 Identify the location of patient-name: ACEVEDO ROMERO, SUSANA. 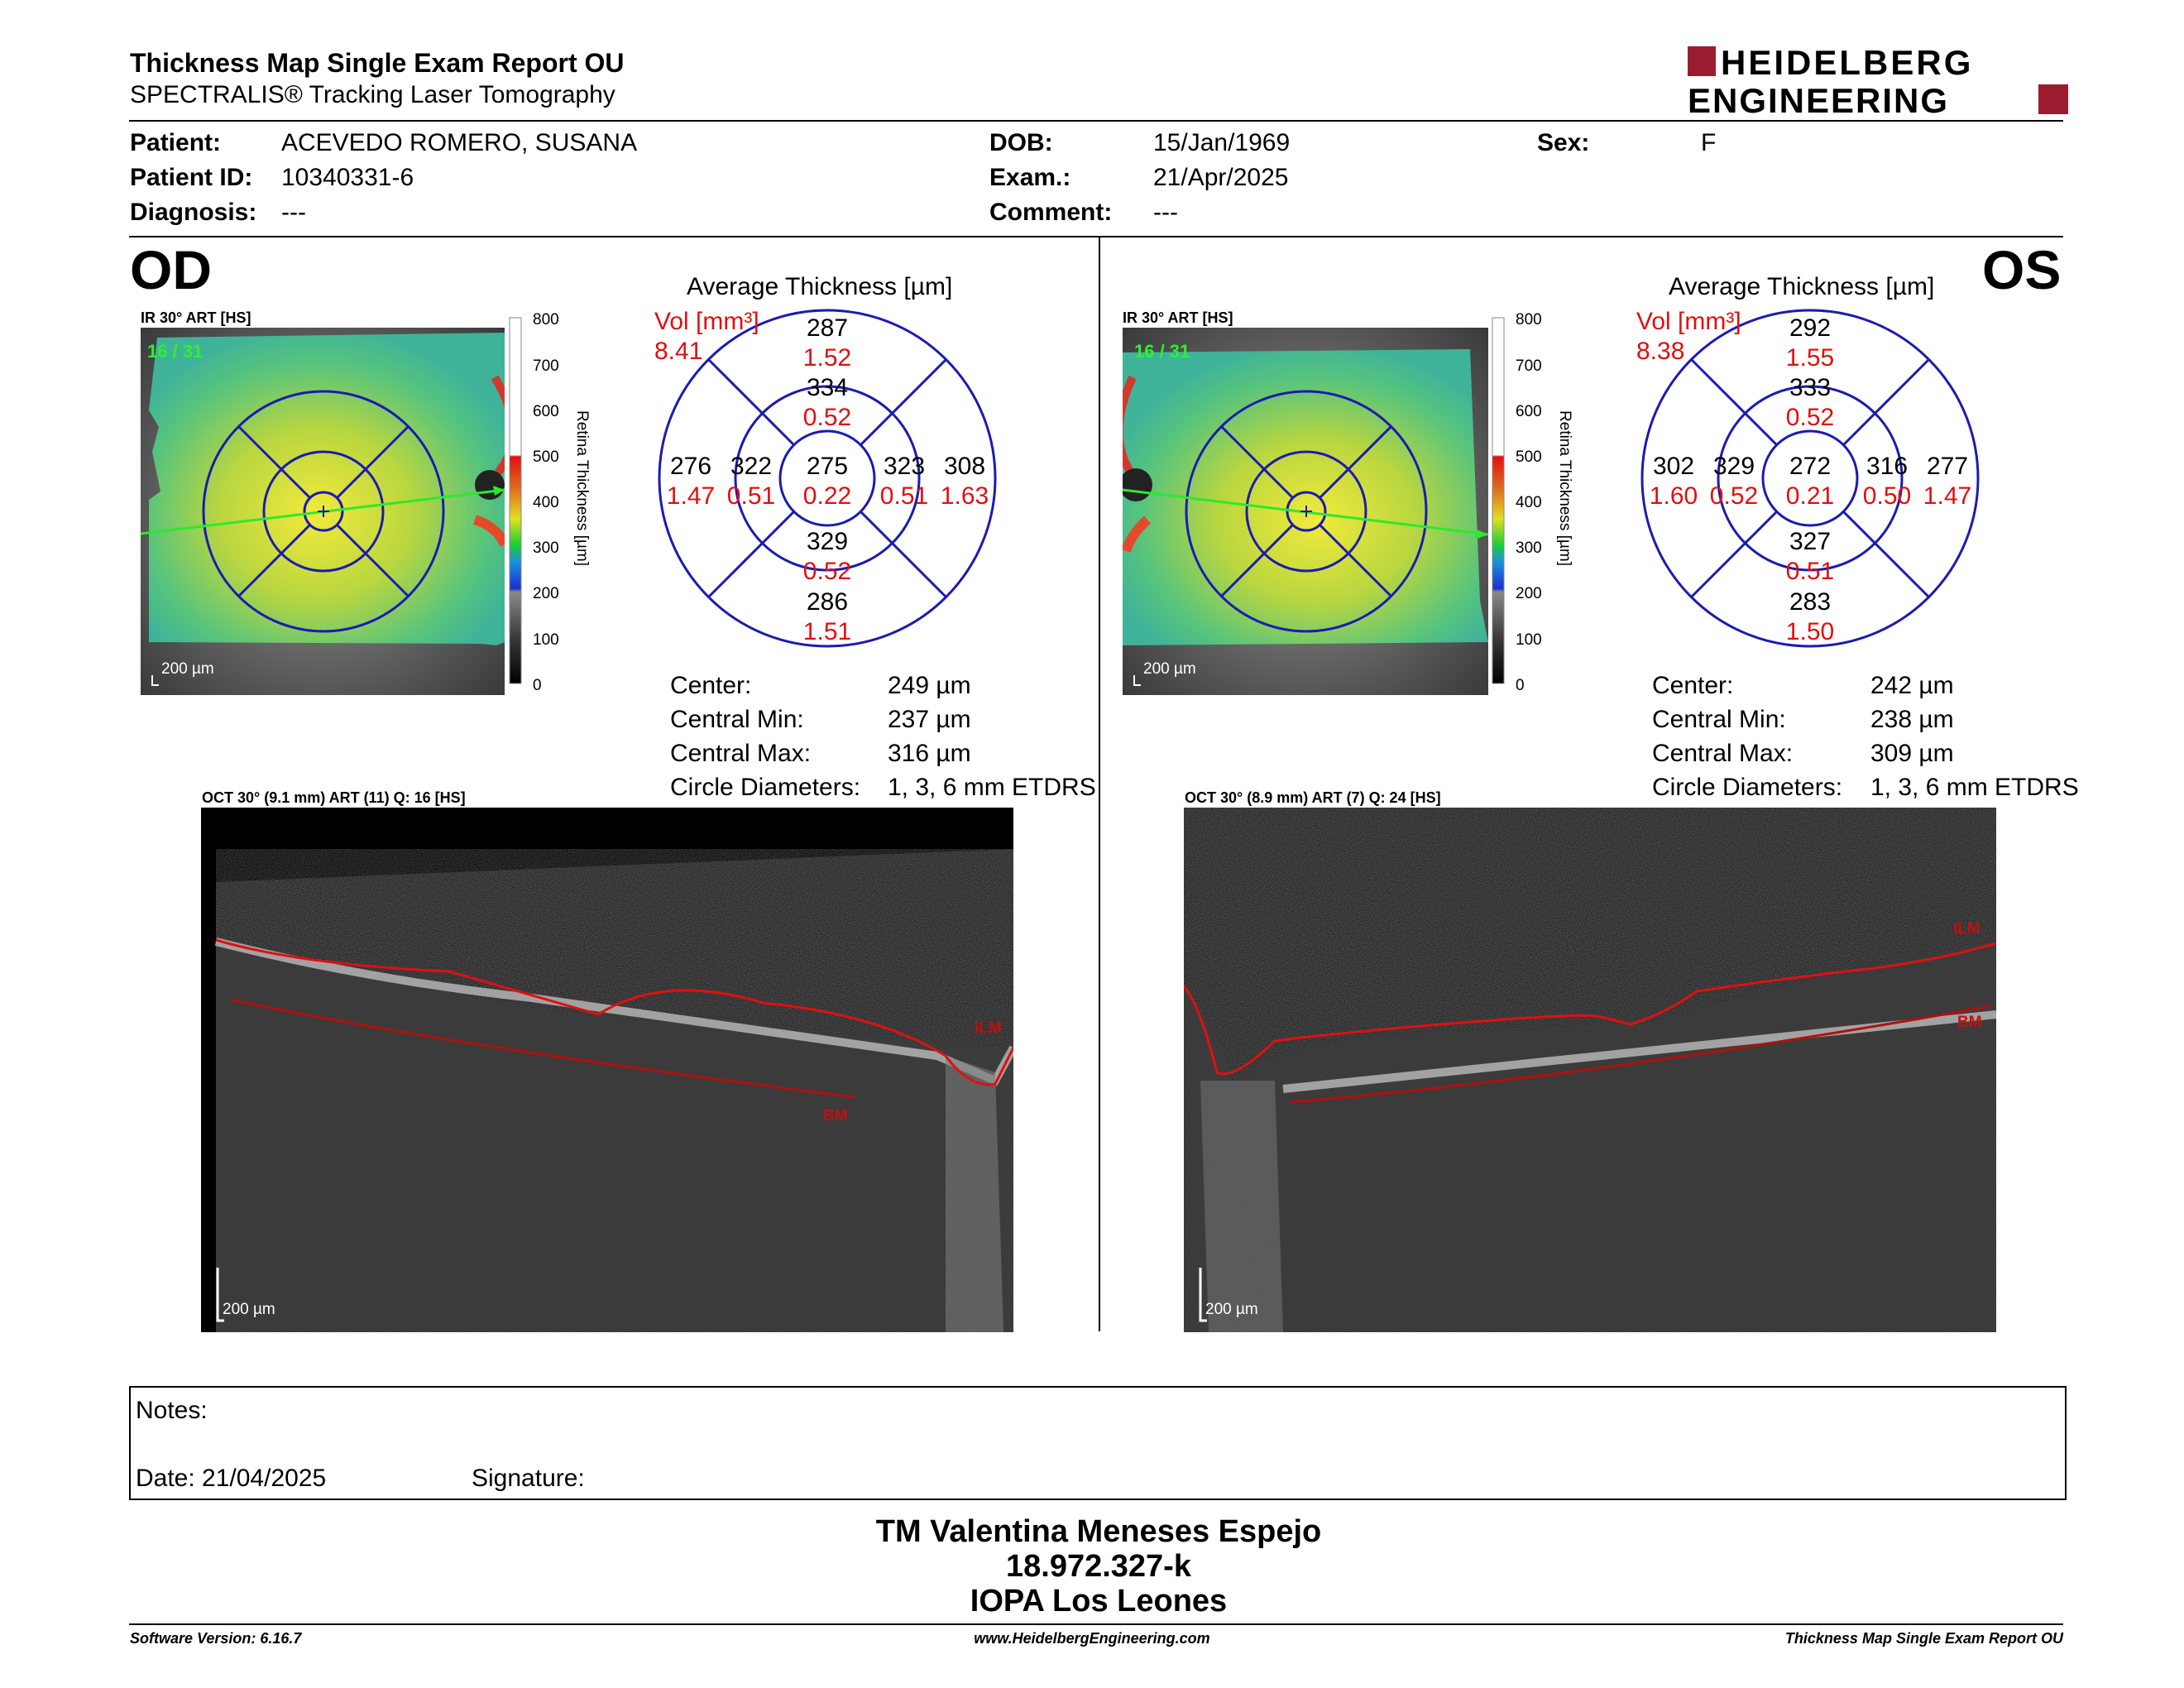
(459, 142).